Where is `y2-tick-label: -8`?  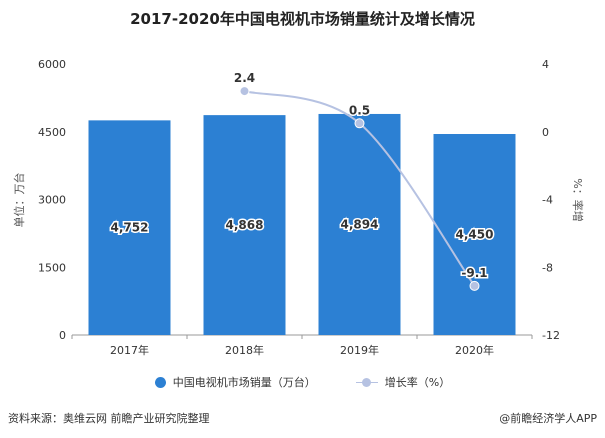
y2-tick-label: -8 is located at coordinates (547, 267).